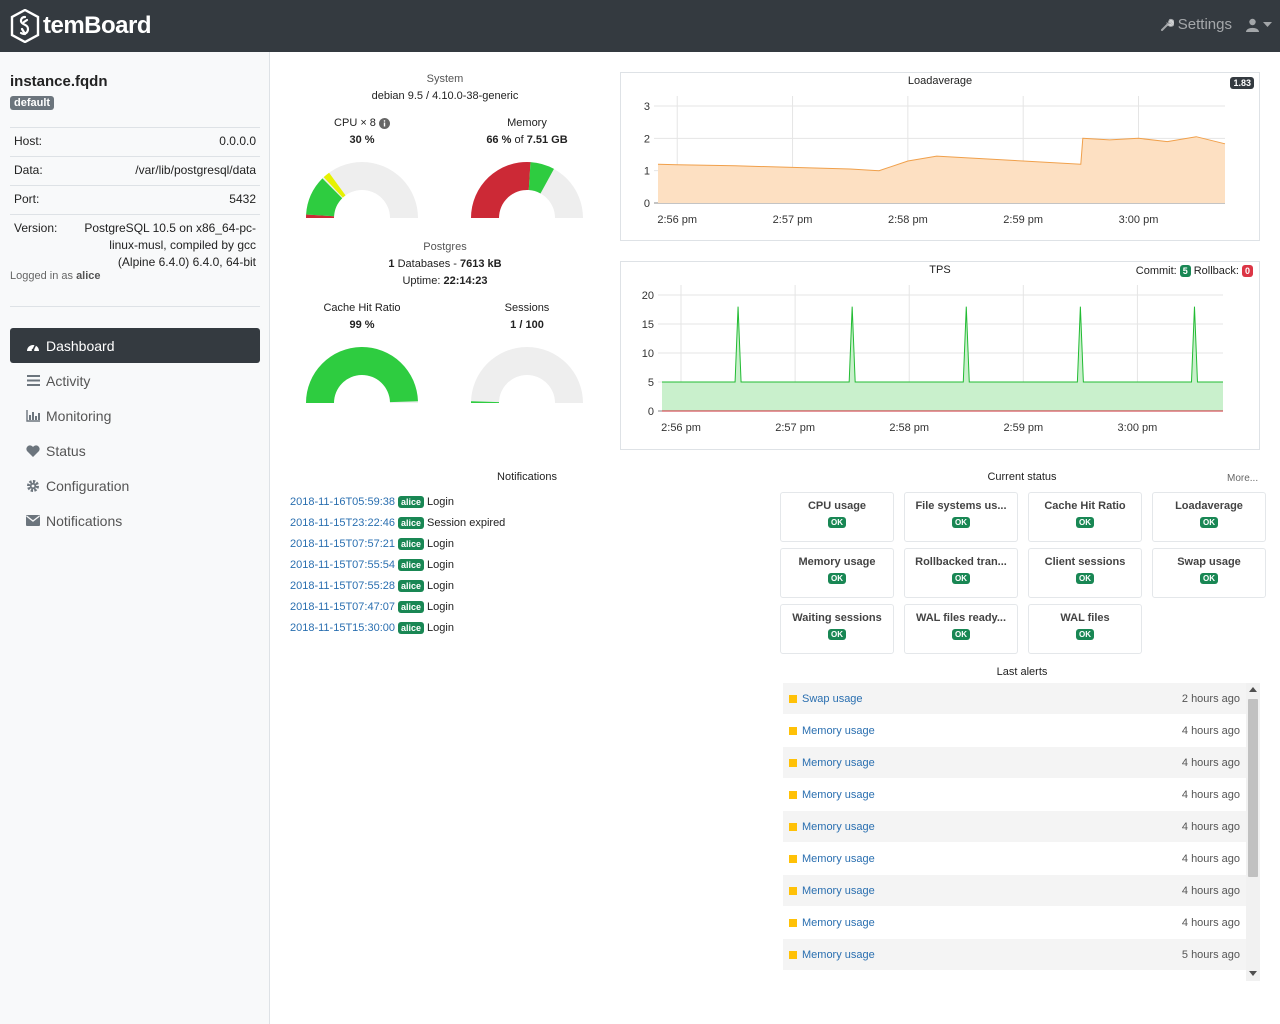 The height and width of the screenshot is (1024, 1280). Describe the element at coordinates (445, 96) in the screenshot. I see `system-os: debian 9.5 / 4.10.0-38-generic` at that location.